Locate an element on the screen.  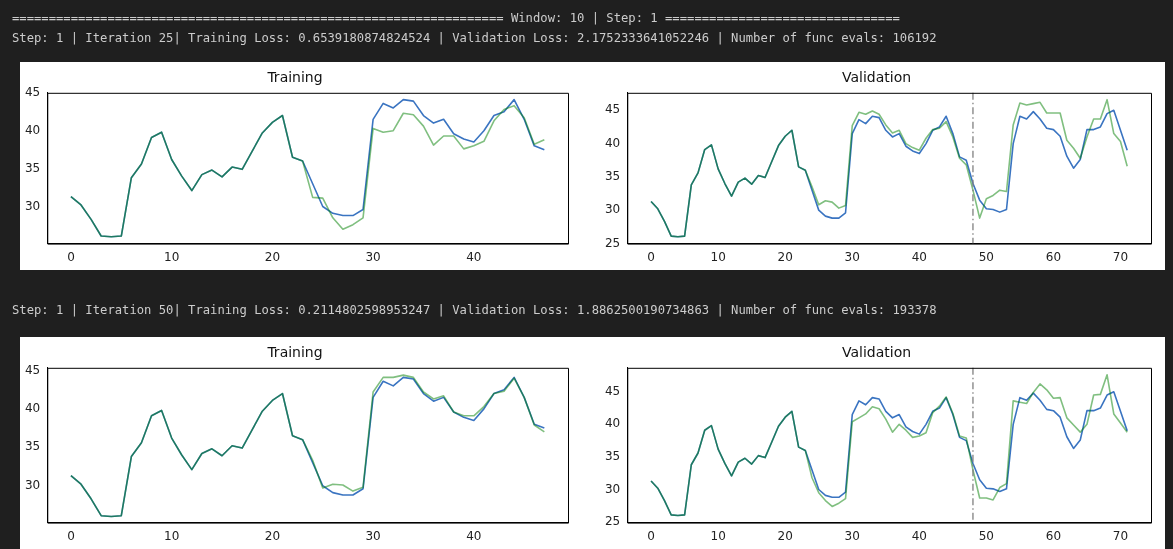
text: Step: 1 | Iteration 25| Training Loss: 0.6539180874824524 | Validation Loss: 2.1752333641052246 | Number of func evals: 106192 is located at coordinates (474, 38).